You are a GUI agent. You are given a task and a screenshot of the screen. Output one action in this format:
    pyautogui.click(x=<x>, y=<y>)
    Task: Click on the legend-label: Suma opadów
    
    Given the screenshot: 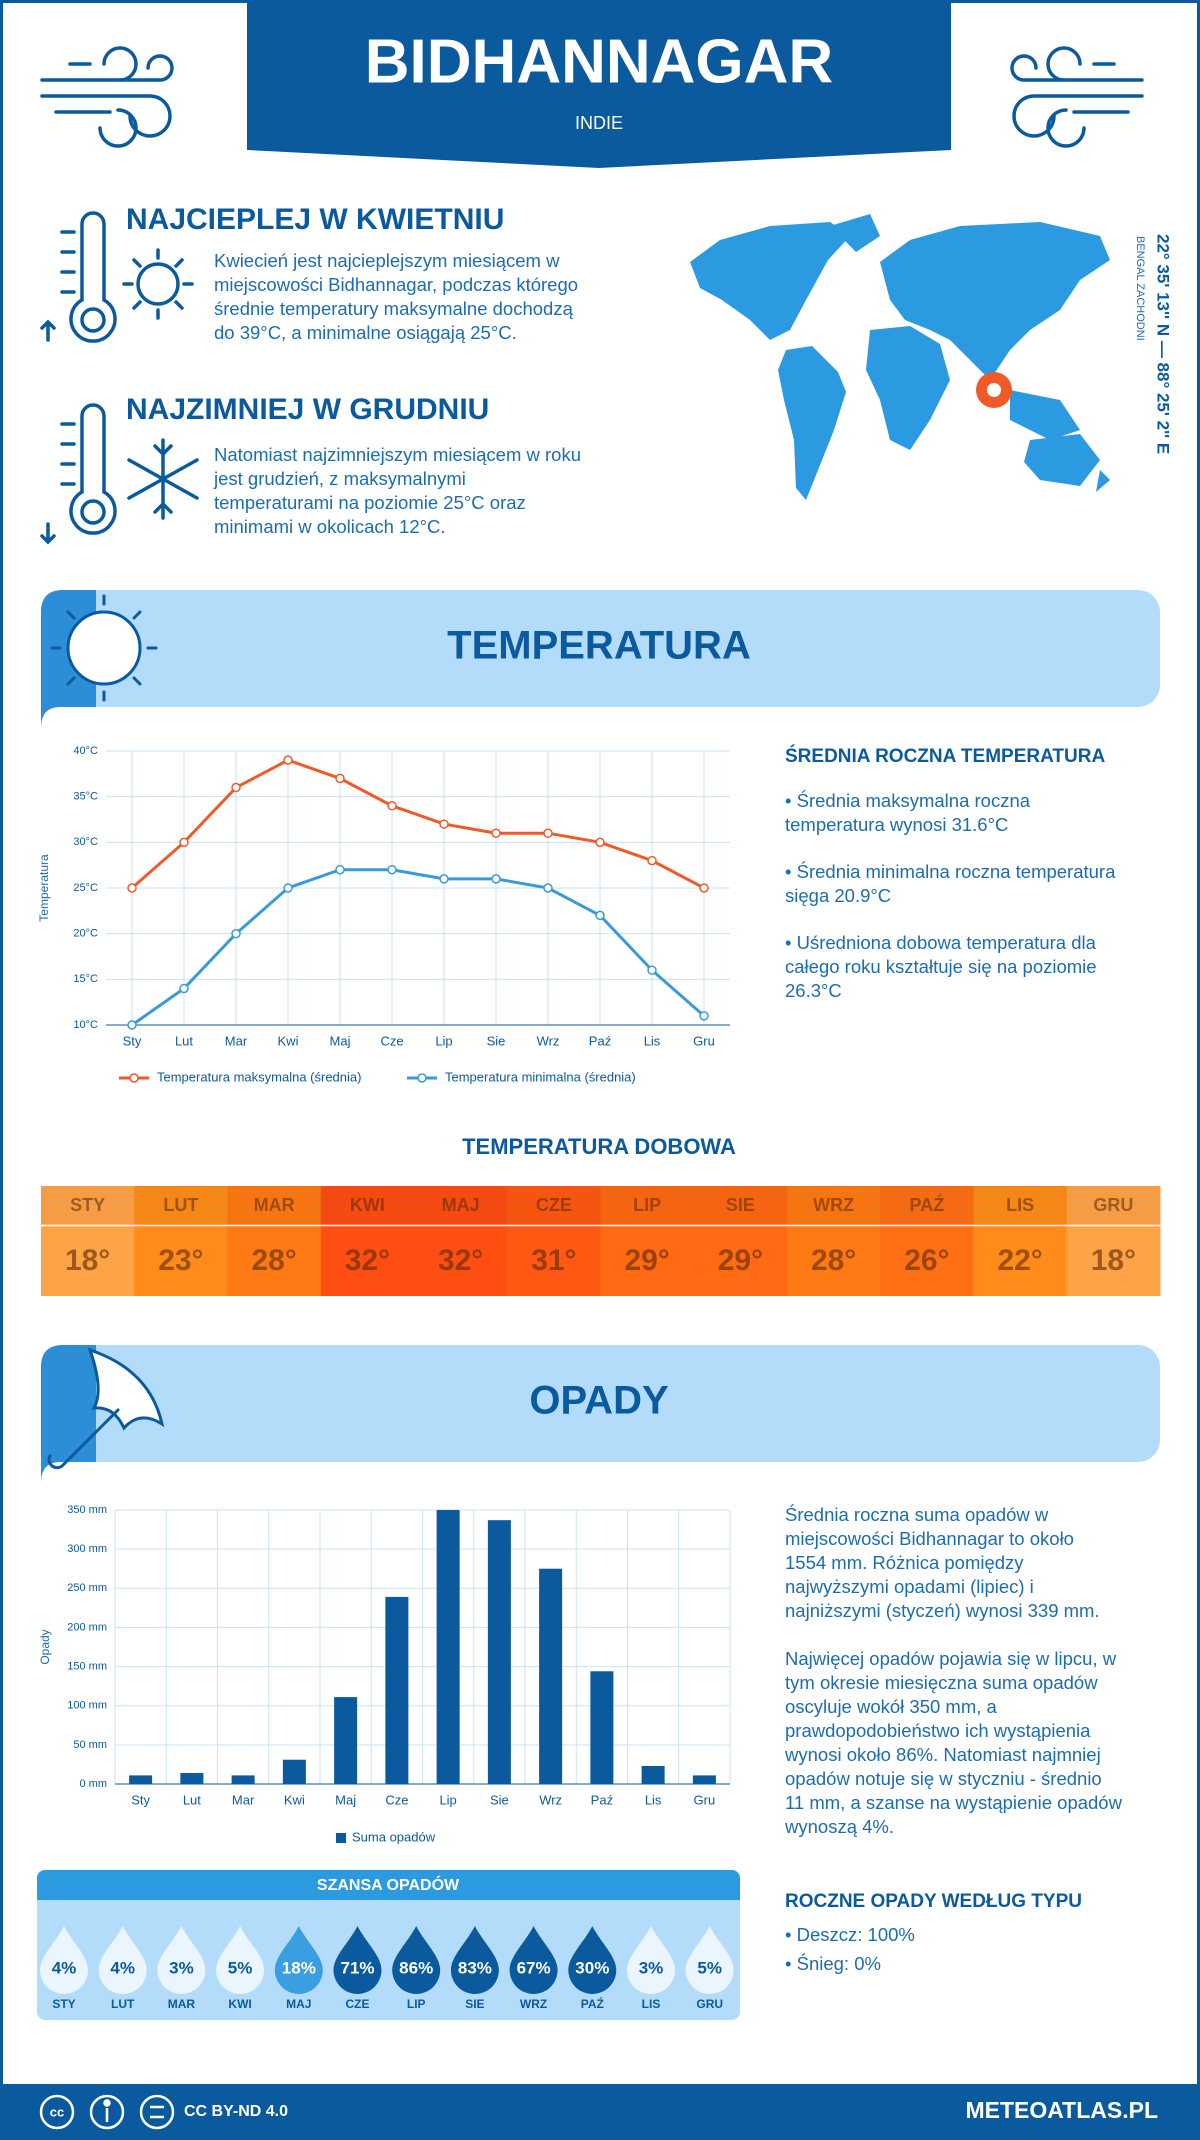 What is the action you would take?
    pyautogui.click(x=394, y=1836)
    